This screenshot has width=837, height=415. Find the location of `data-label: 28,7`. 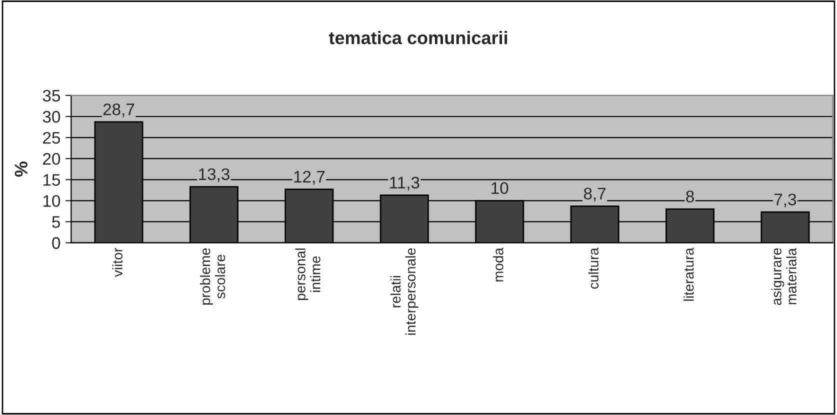

data-label: 28,7 is located at coordinates (118, 111).